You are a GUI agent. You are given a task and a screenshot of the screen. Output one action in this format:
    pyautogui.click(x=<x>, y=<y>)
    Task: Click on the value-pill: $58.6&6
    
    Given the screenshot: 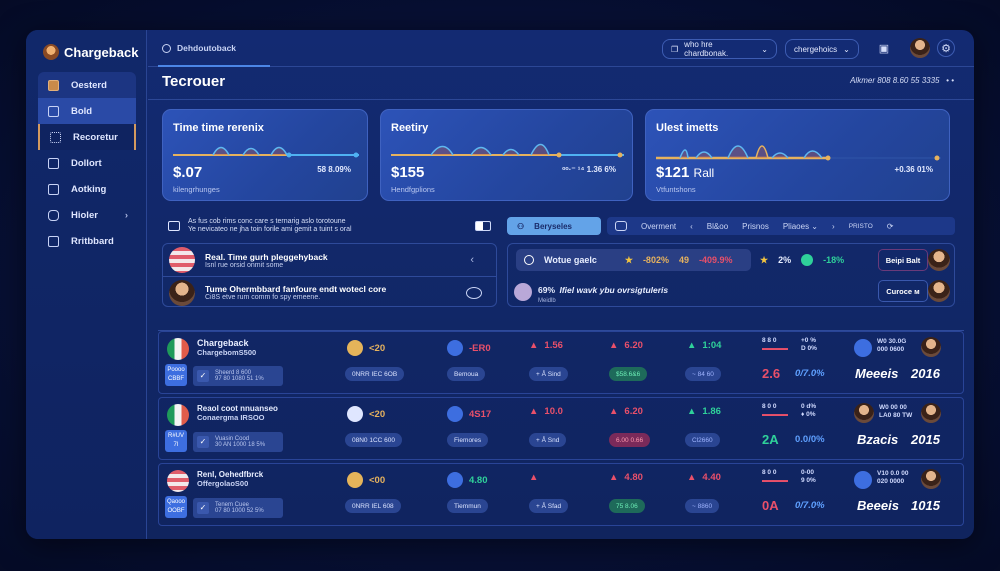 What is the action you would take?
    pyautogui.click(x=628, y=374)
    